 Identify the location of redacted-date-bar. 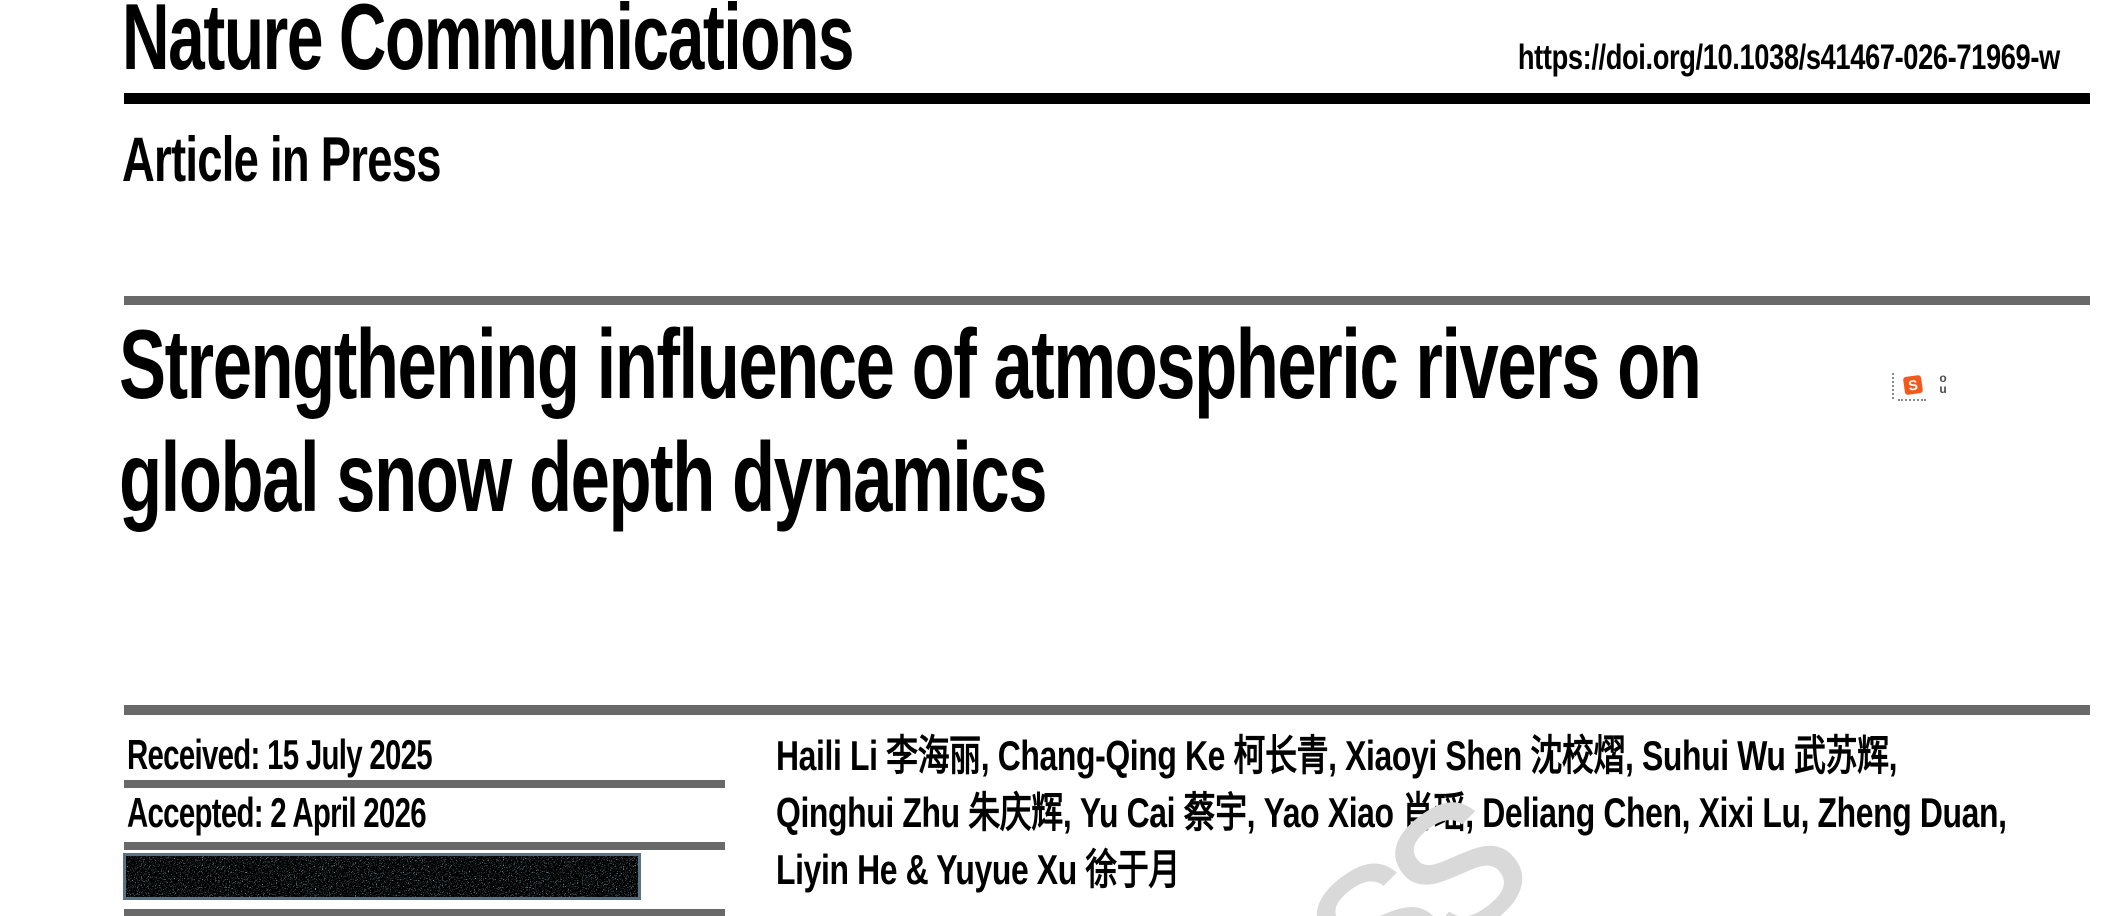
(382, 876).